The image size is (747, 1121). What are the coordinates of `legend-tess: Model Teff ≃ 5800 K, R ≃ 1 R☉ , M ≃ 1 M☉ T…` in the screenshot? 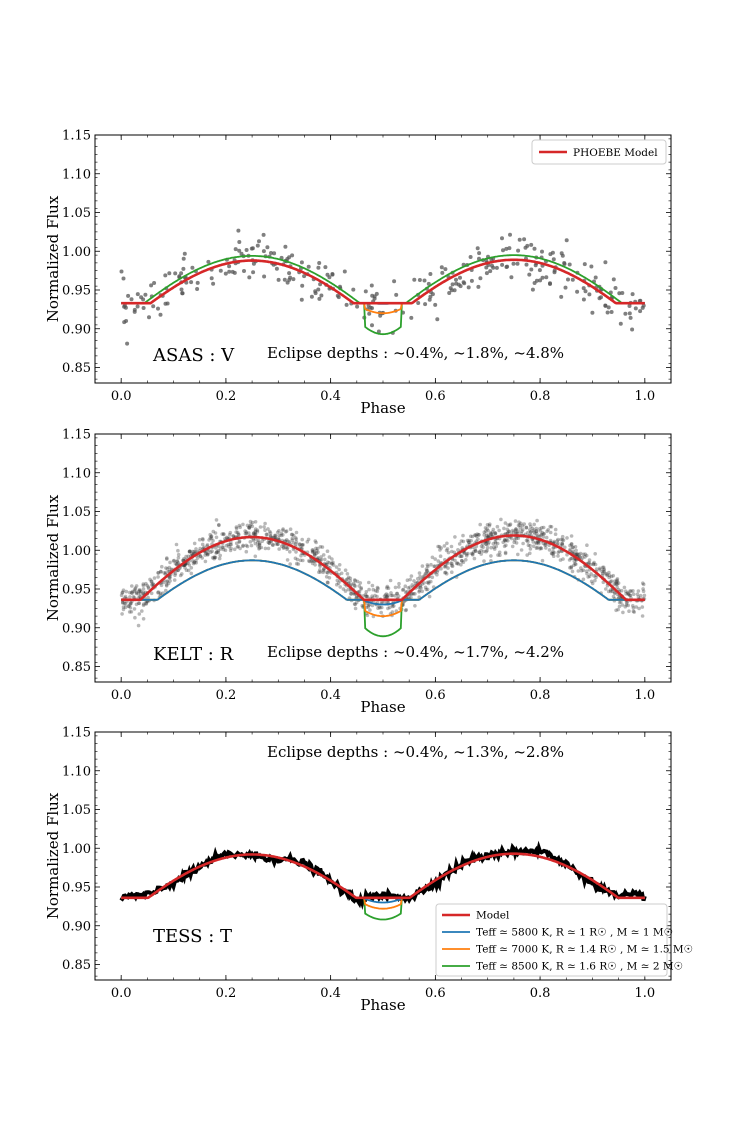 It's located at (564, 940).